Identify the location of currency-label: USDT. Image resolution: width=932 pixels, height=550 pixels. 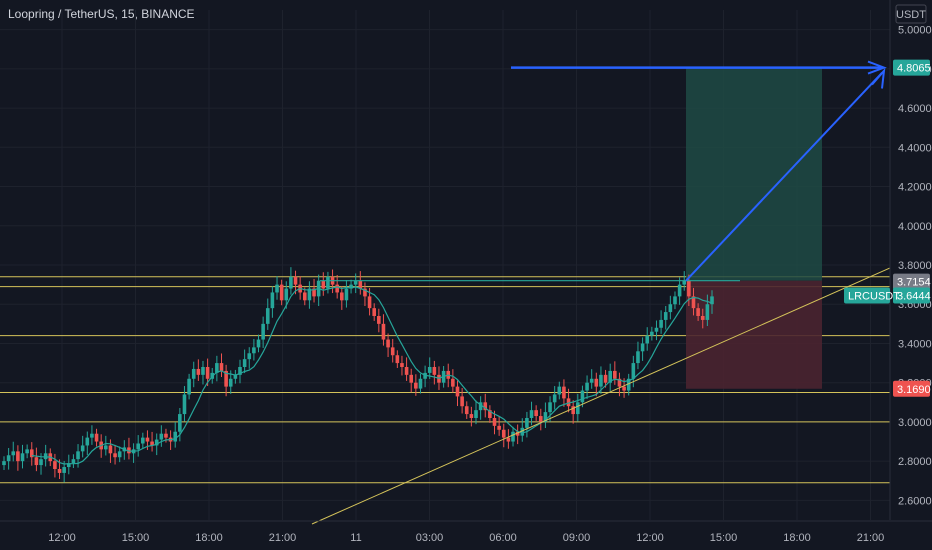
(911, 15).